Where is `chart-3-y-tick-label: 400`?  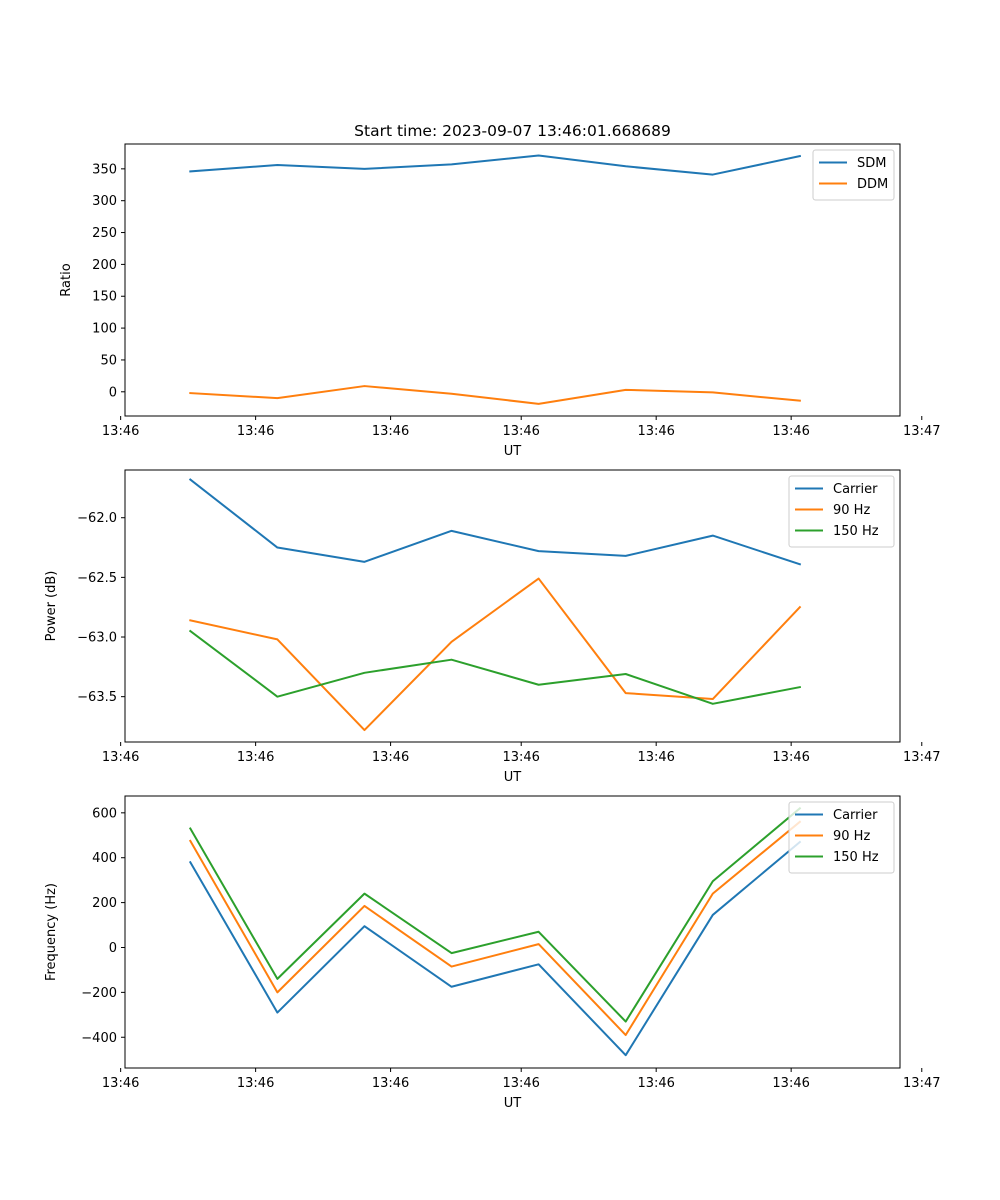 chart-3-y-tick-label: 400 is located at coordinates (104, 858).